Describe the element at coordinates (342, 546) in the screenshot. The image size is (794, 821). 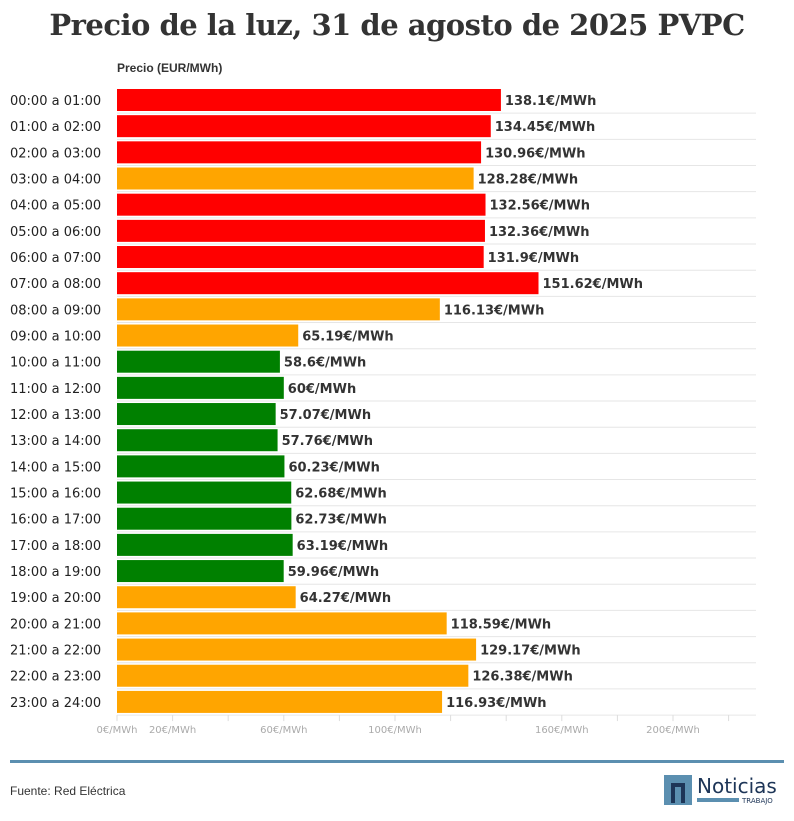
I see `data-label: 63.19€/MWh` at that location.